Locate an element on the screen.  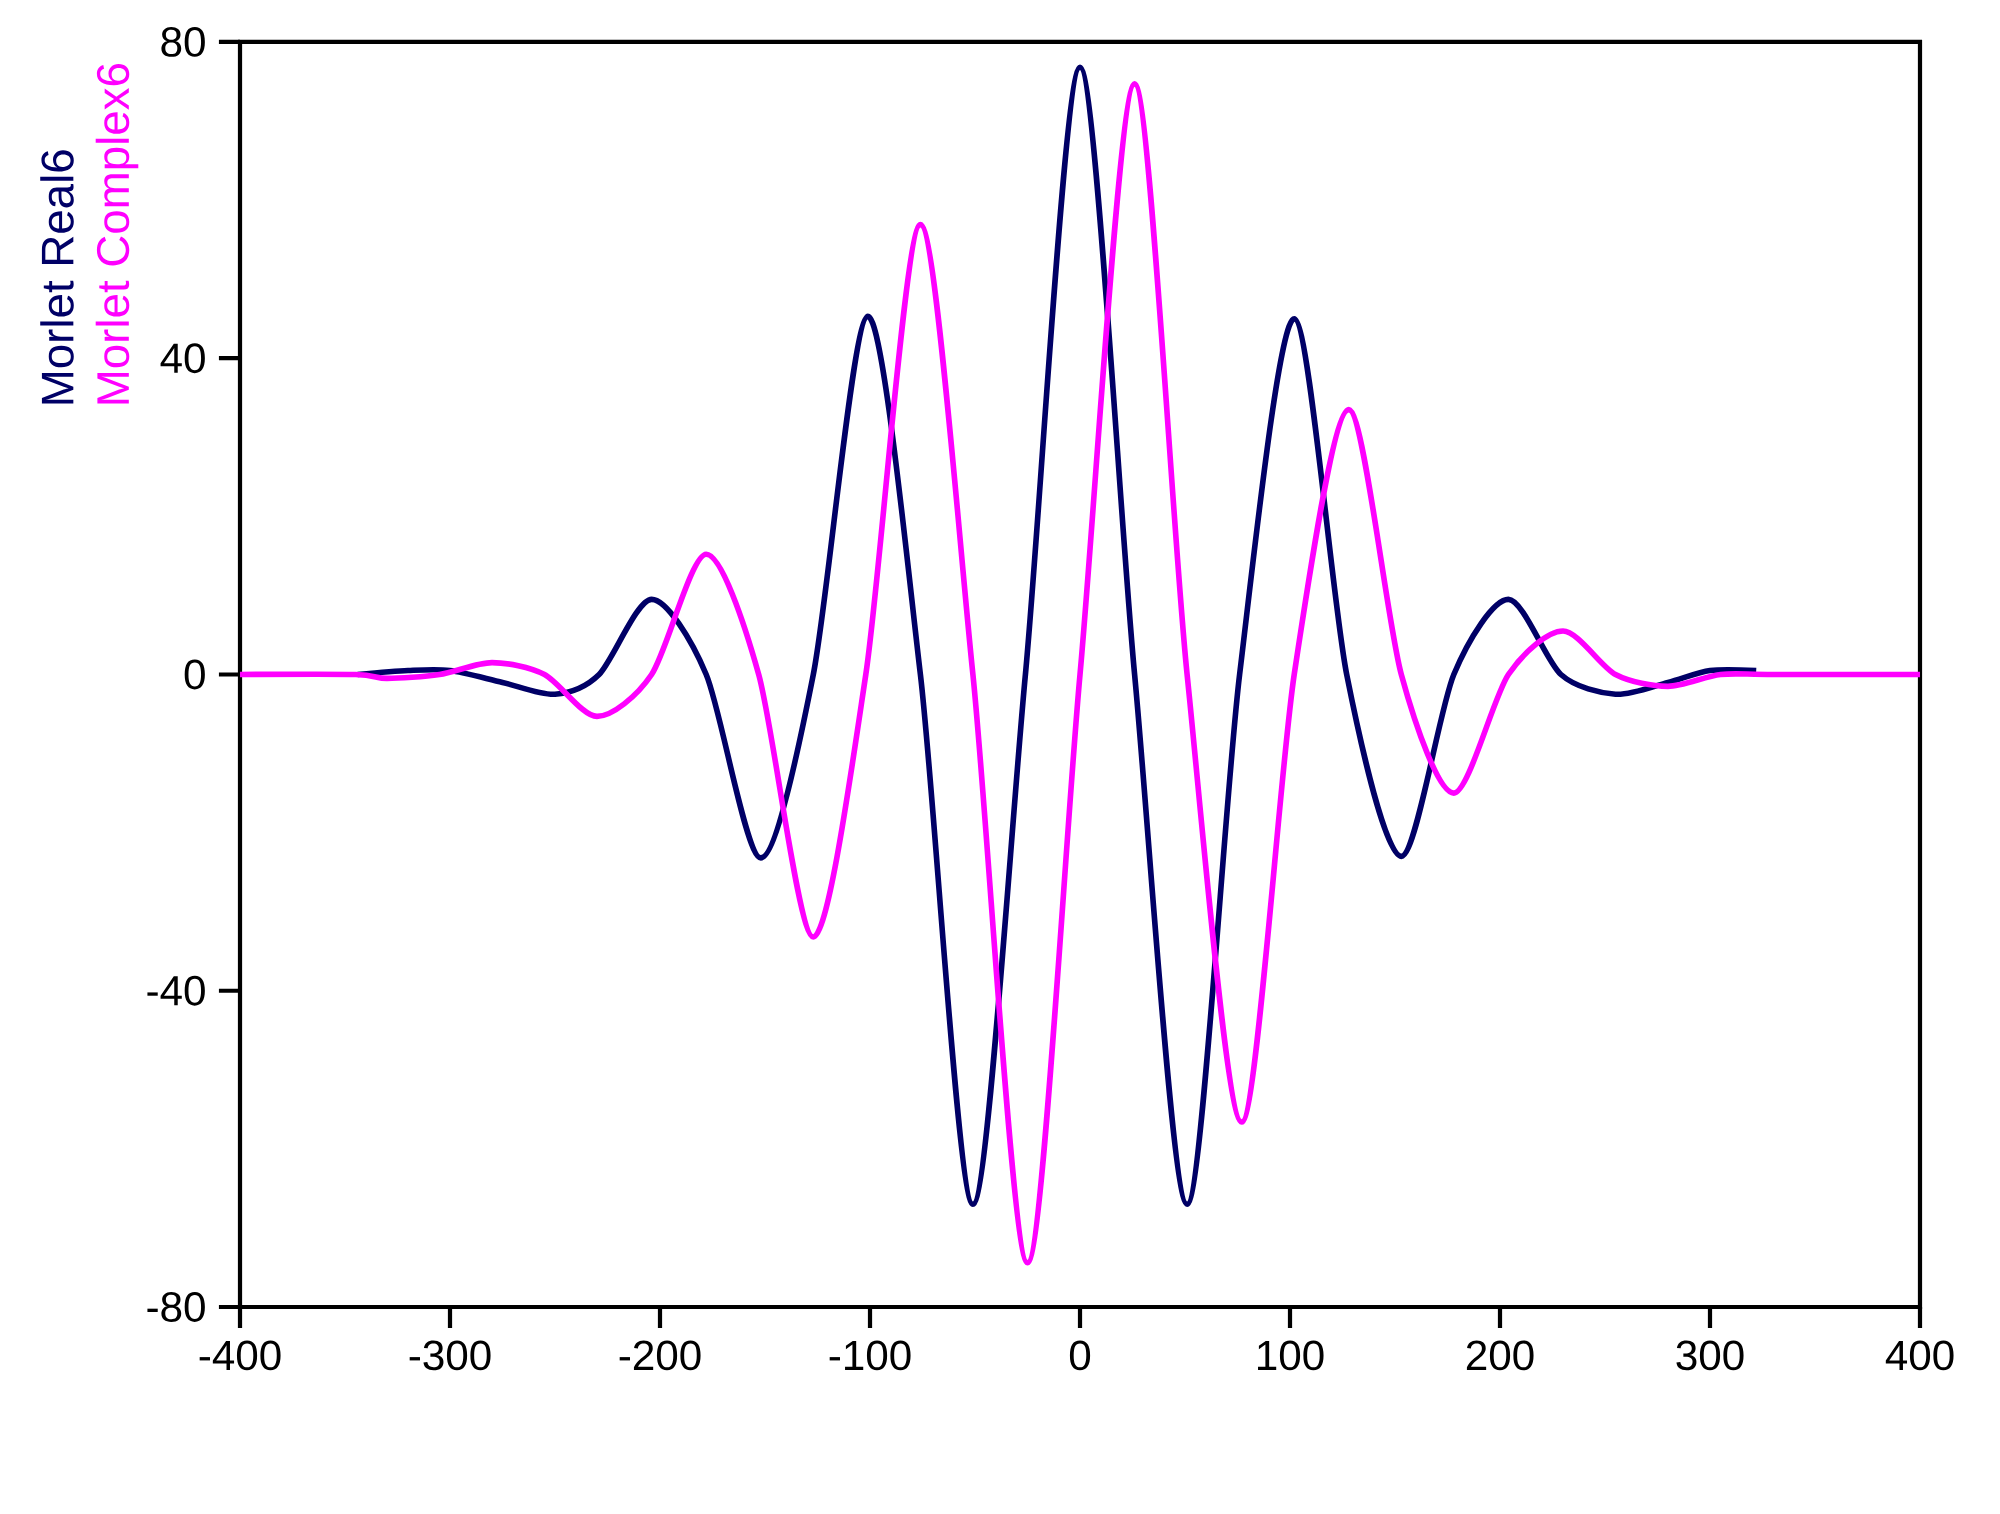
text: Morlet Complex6 is located at coordinates (117, 234).